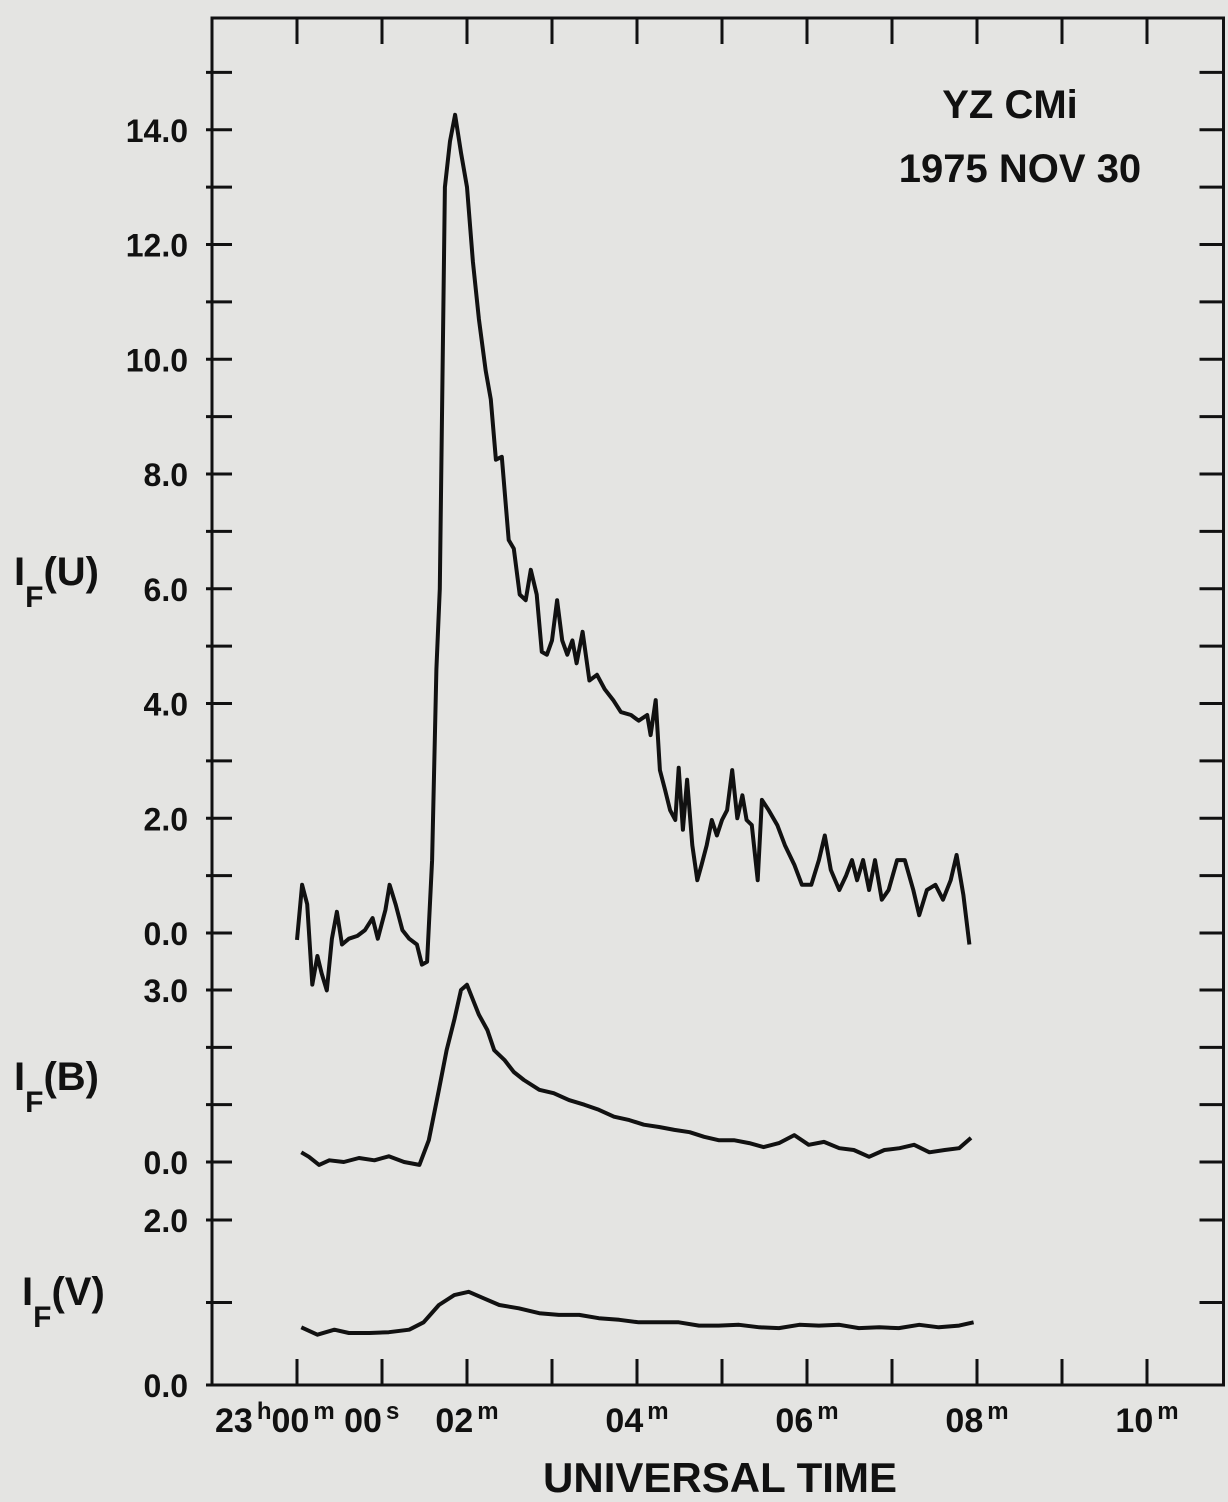 This screenshot has width=1228, height=1502. What do you see at coordinates (77, 1292) in the screenshot?
I see `y-axis-label-part: (V)` at bounding box center [77, 1292].